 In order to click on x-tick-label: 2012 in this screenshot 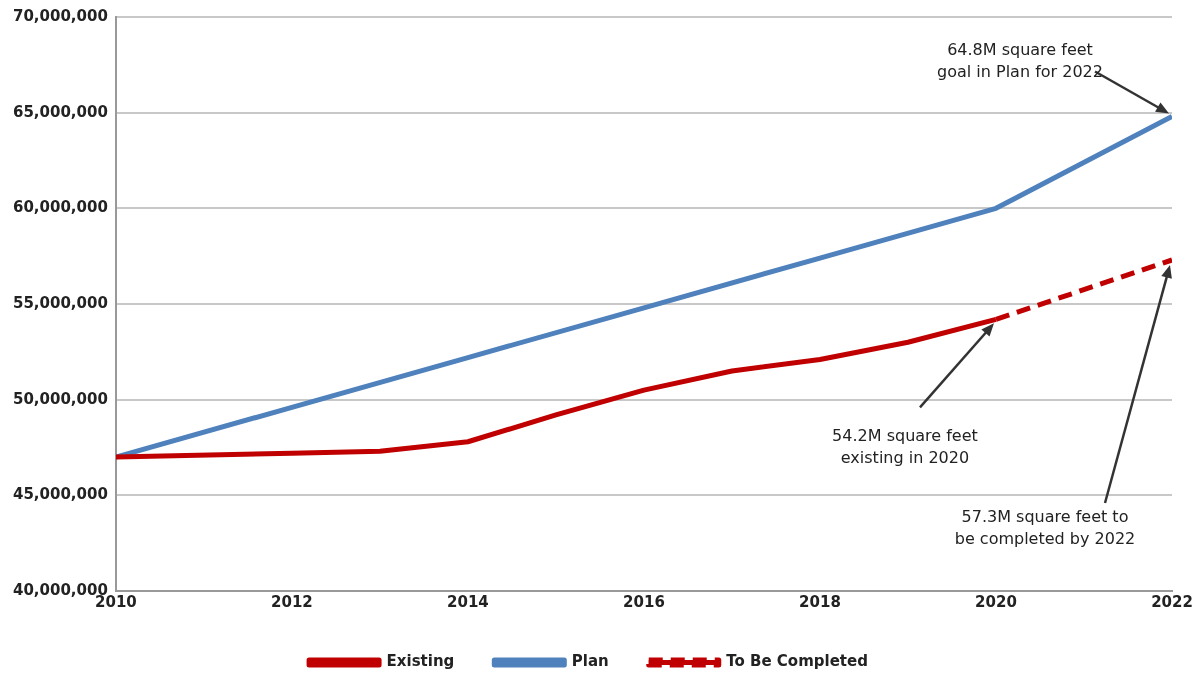, I will do `click(292, 601)`.